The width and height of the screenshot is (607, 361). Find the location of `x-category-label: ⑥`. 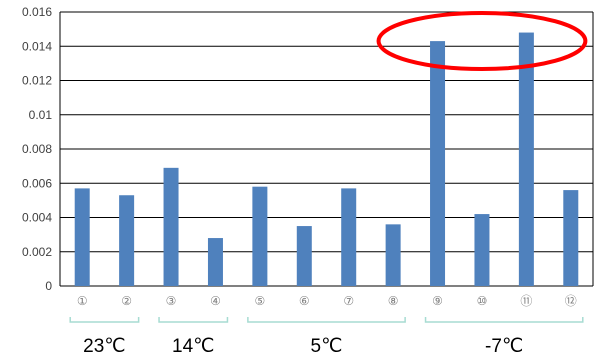

x-category-label: ⑥ is located at coordinates (304, 301).